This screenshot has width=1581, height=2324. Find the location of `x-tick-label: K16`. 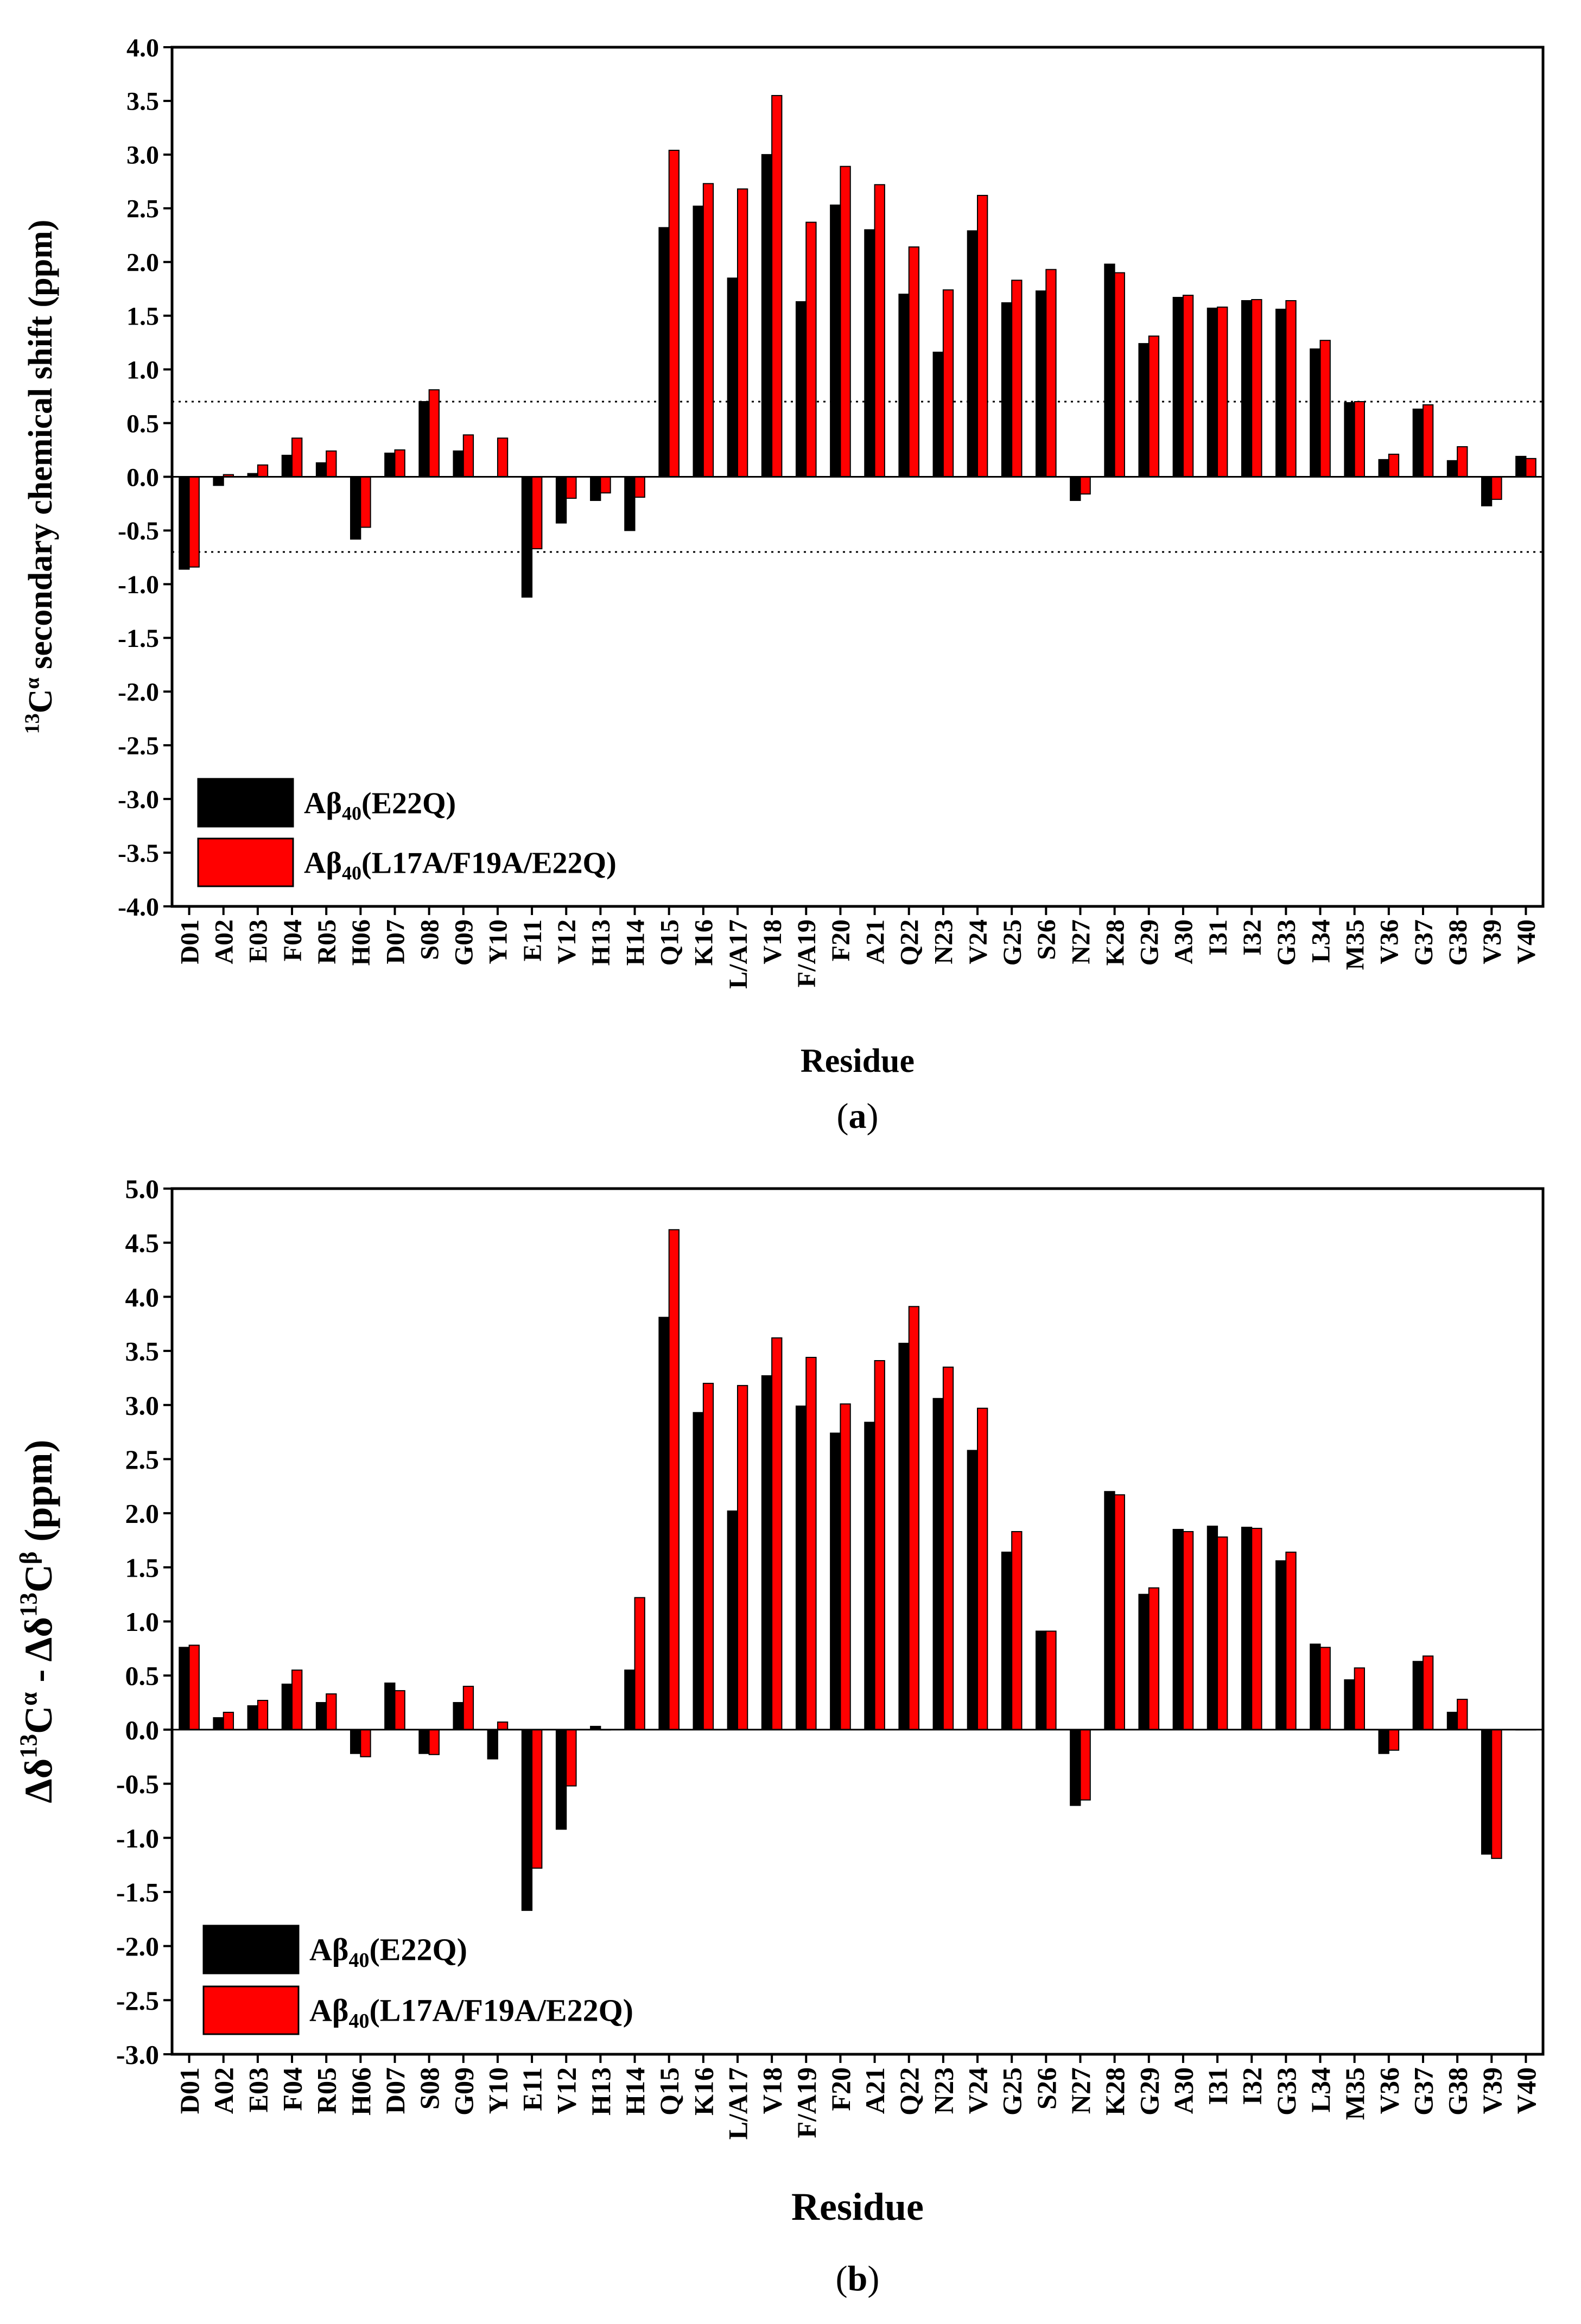

x-tick-label: K16 is located at coordinates (703, 2091).